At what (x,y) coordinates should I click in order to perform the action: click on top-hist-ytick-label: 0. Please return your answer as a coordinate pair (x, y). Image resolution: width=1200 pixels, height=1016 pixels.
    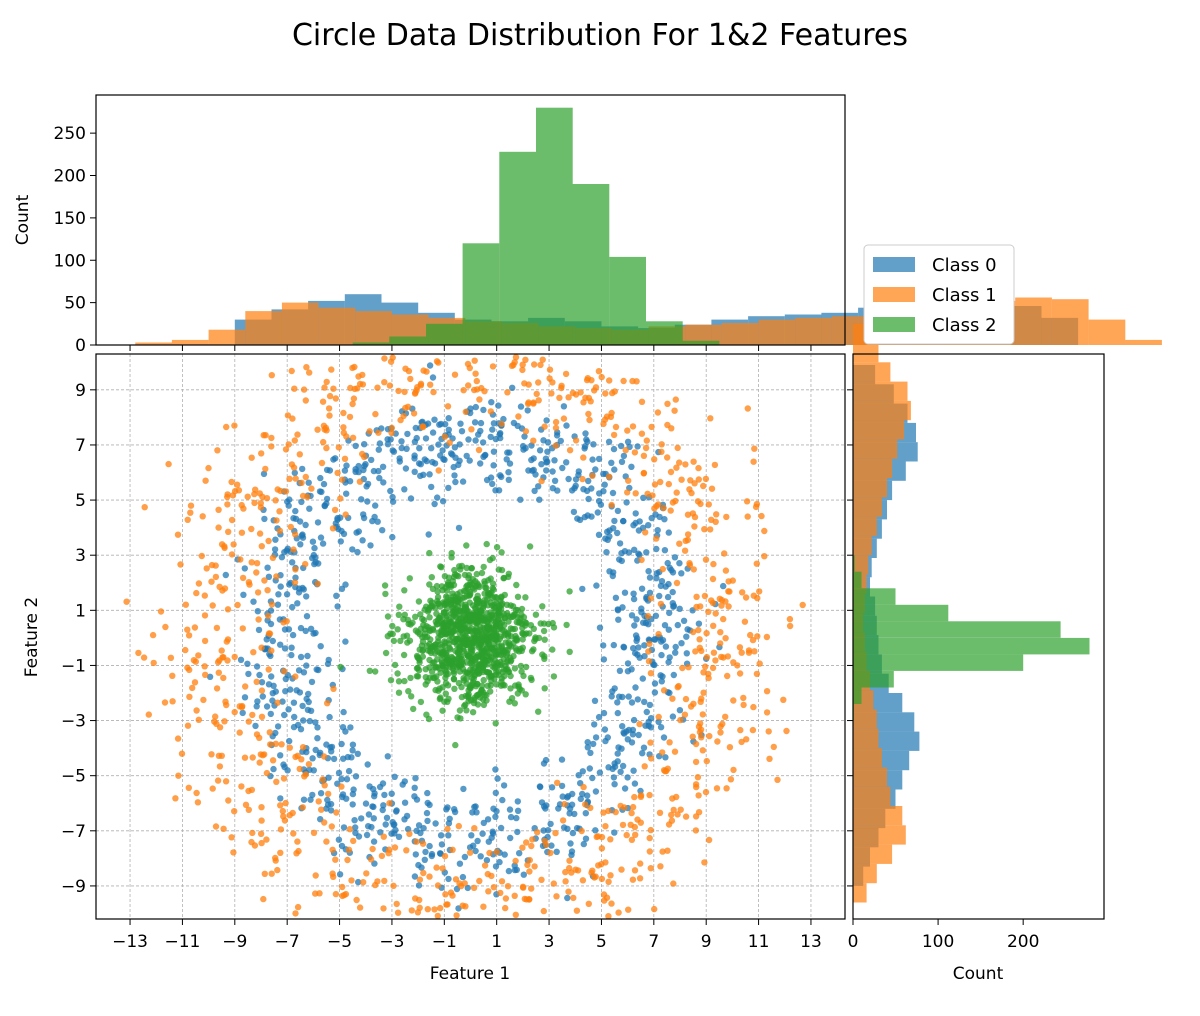
    Looking at the image, I should click on (80, 346).